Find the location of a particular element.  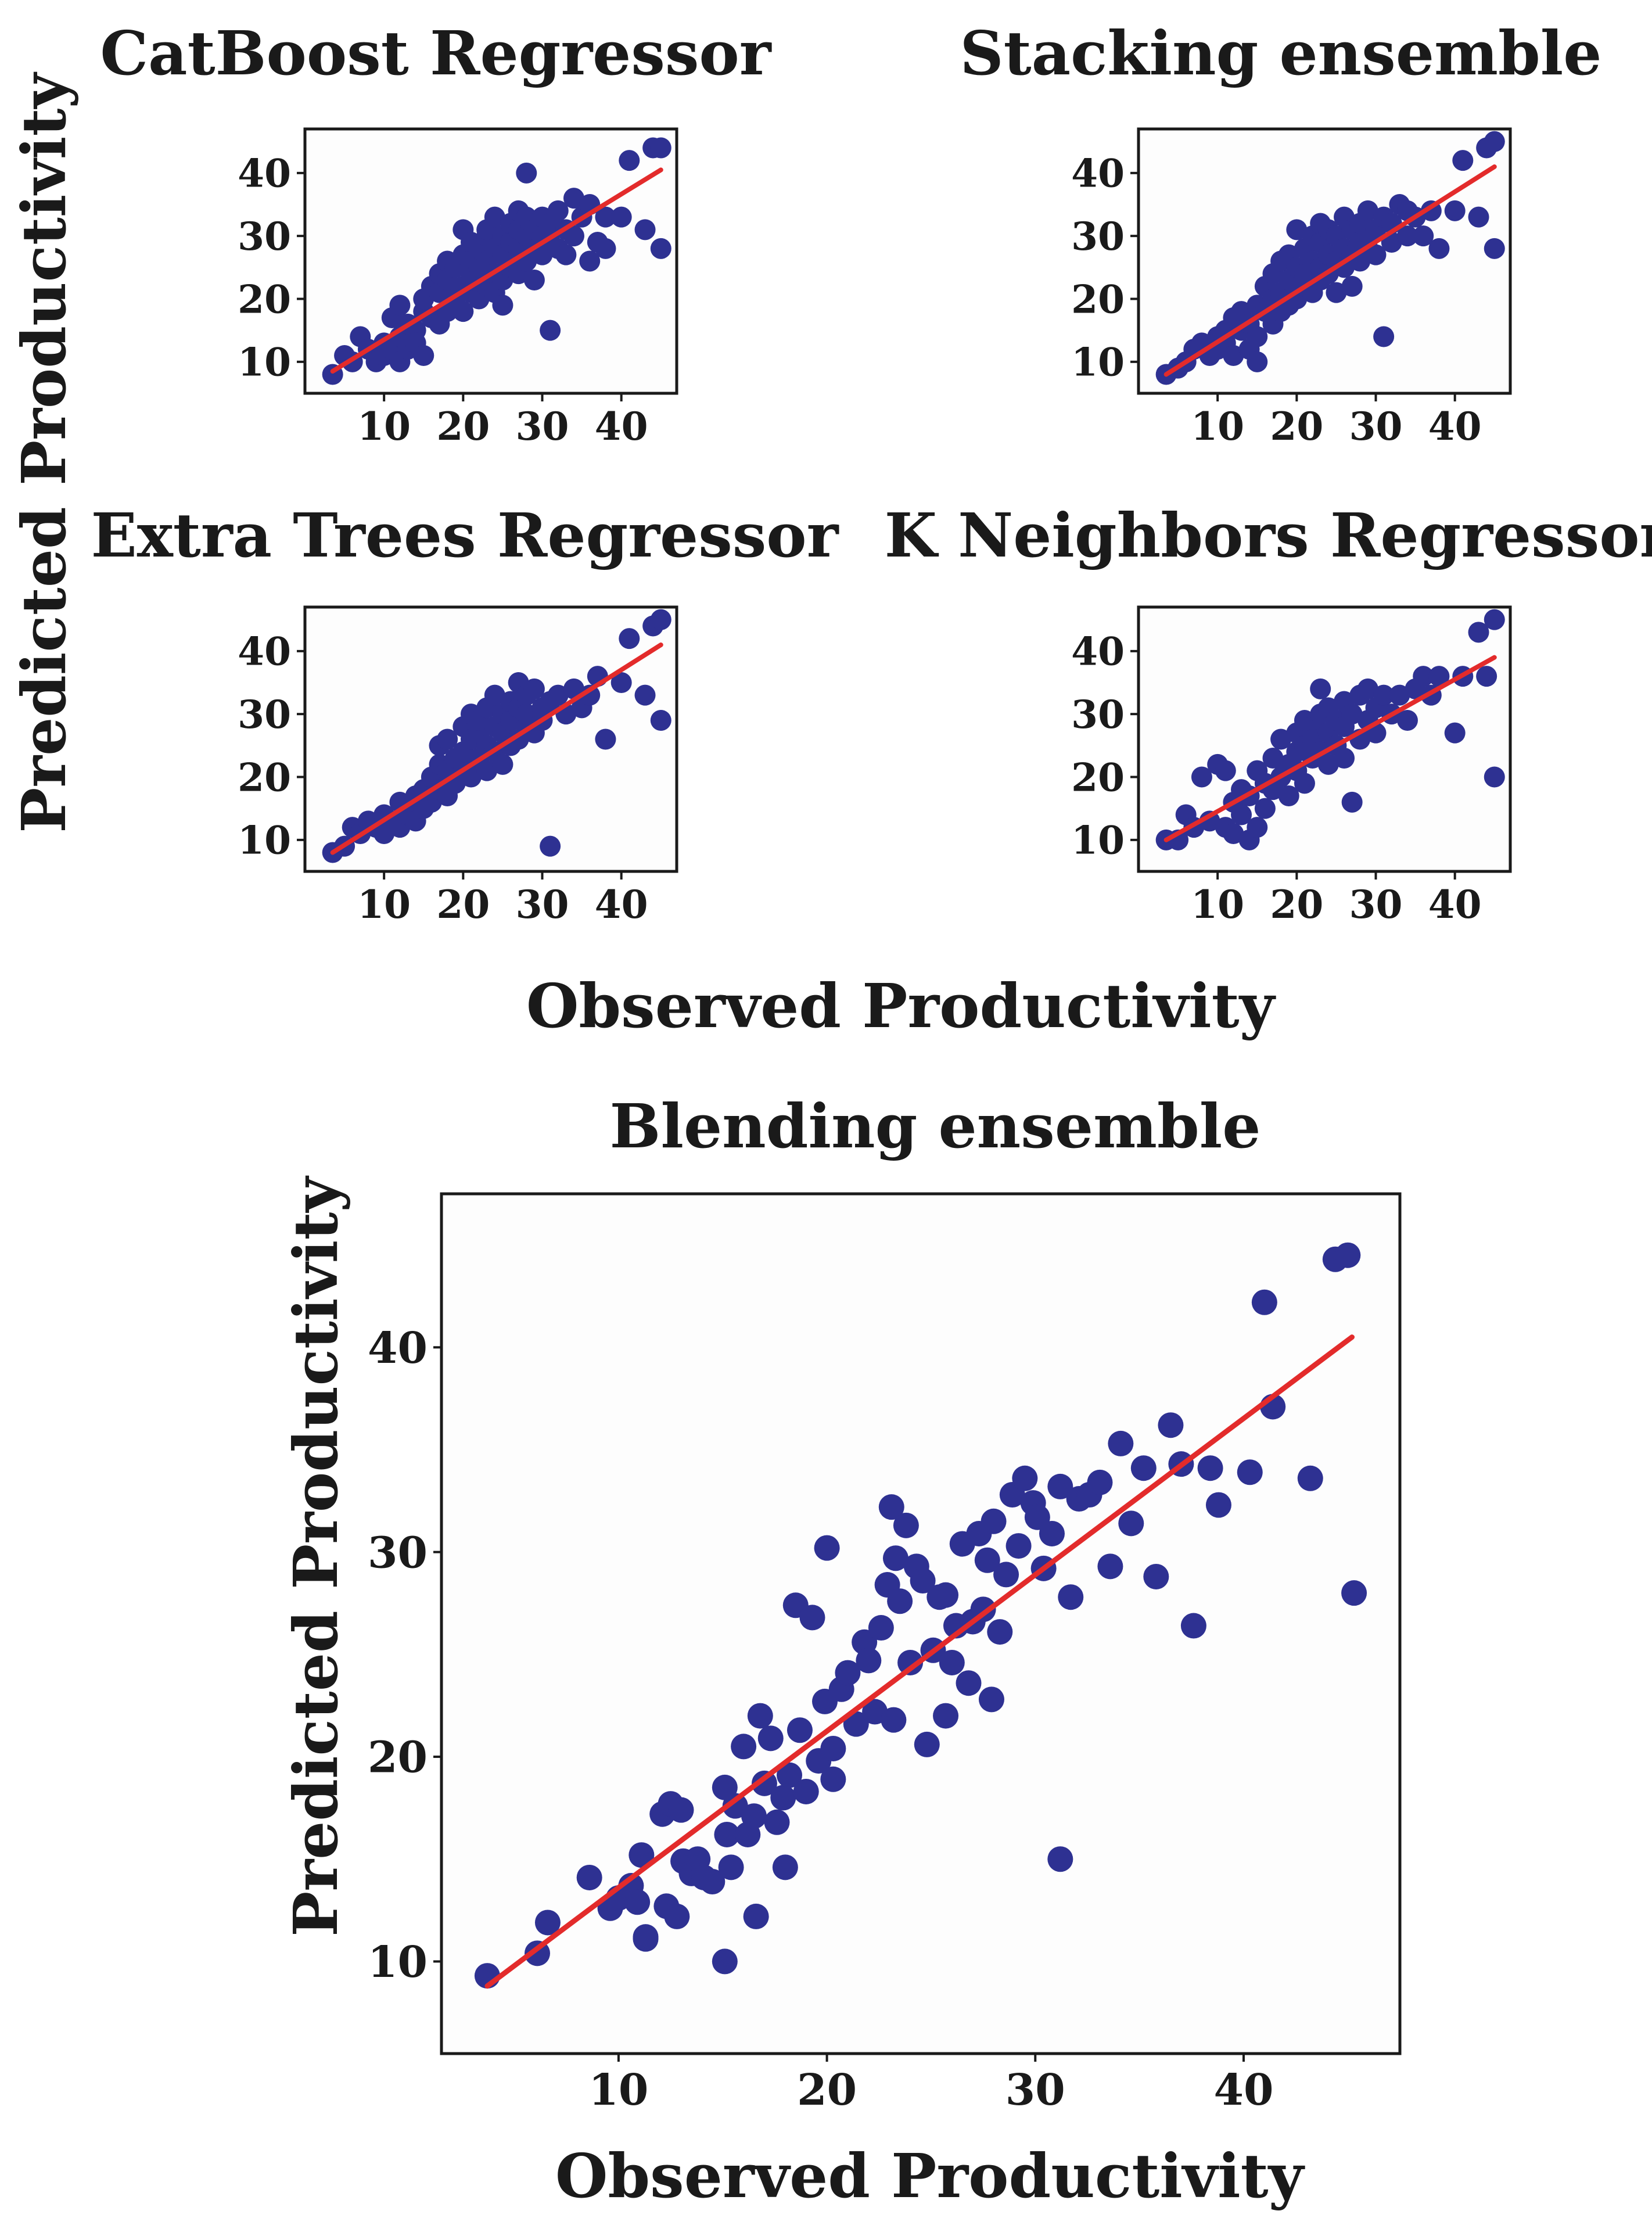

title-extra-trees: Extra Trees Regressor is located at coordinates (465, 536).